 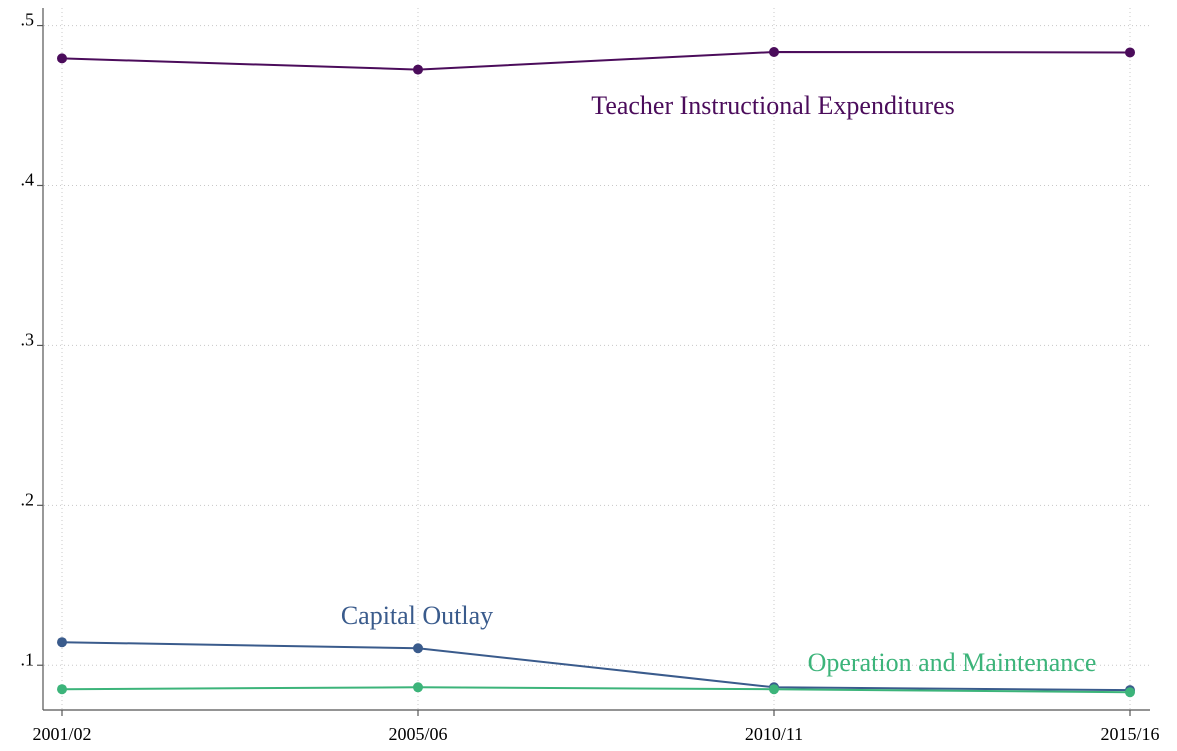 I want to click on series-label: Capital Outlay, so click(x=417, y=615).